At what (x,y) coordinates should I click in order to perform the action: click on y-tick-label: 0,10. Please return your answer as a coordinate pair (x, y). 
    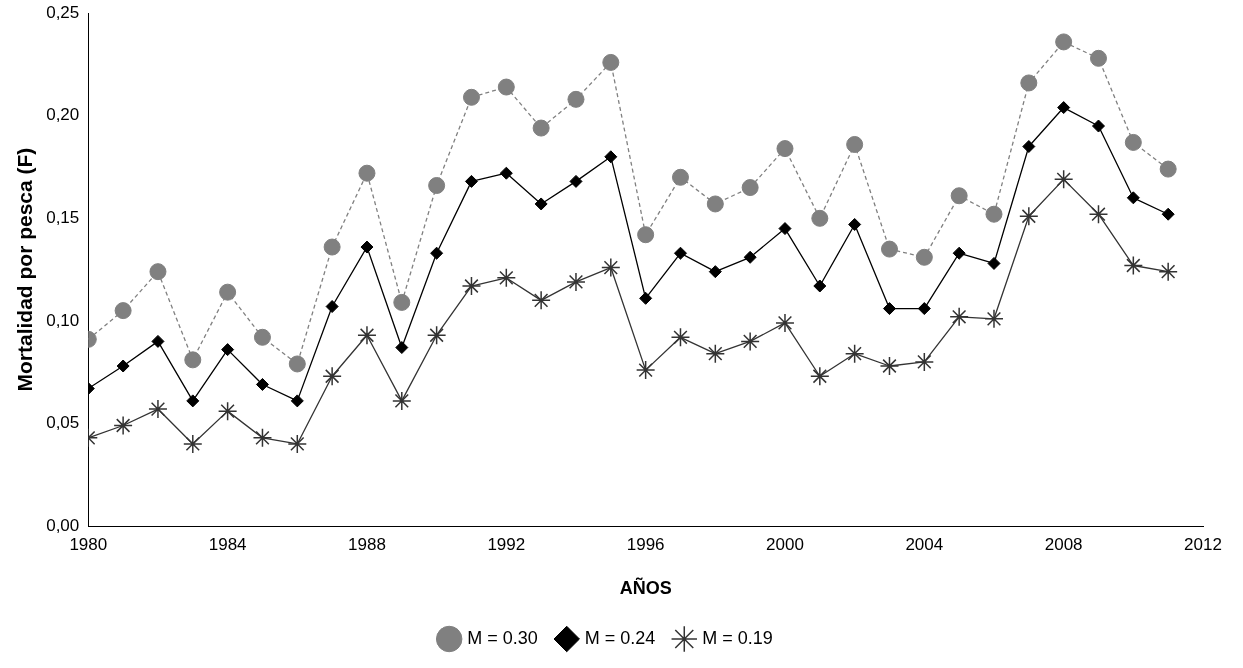
    Looking at the image, I should click on (63, 320).